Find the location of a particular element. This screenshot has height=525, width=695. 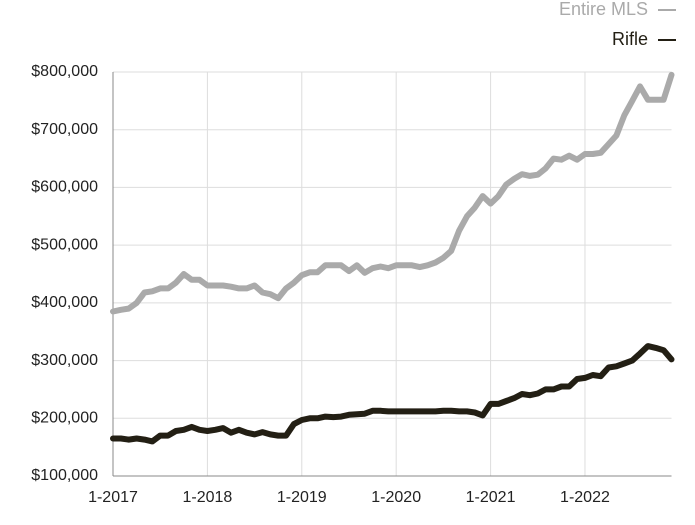

y-tick-label: $400,000 is located at coordinates (64, 302).